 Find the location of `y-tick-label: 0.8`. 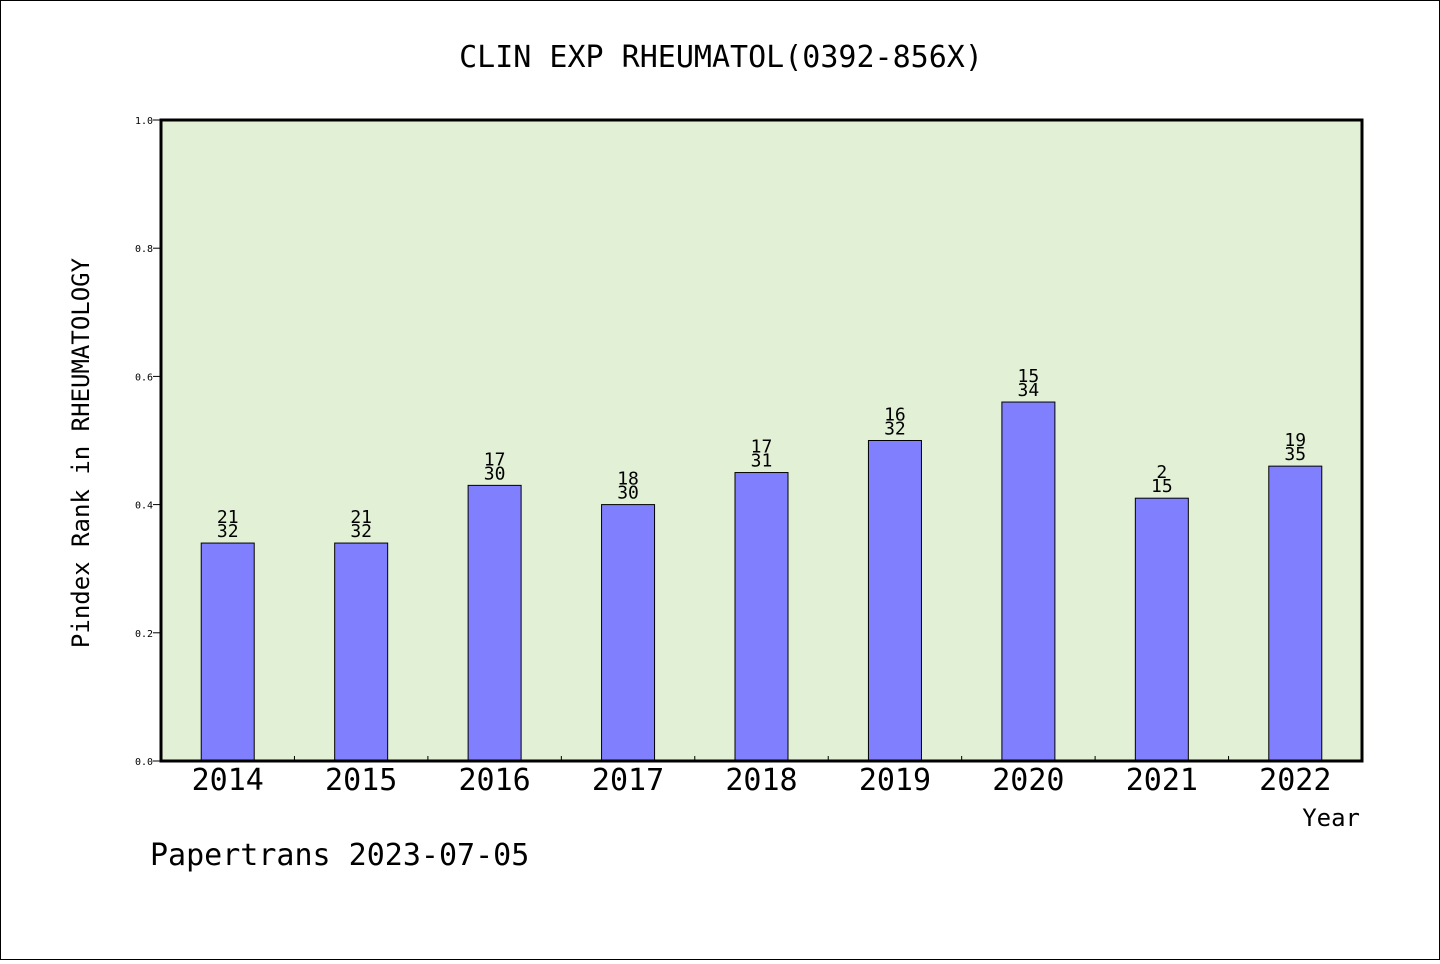

y-tick-label: 0.8 is located at coordinates (144, 249).